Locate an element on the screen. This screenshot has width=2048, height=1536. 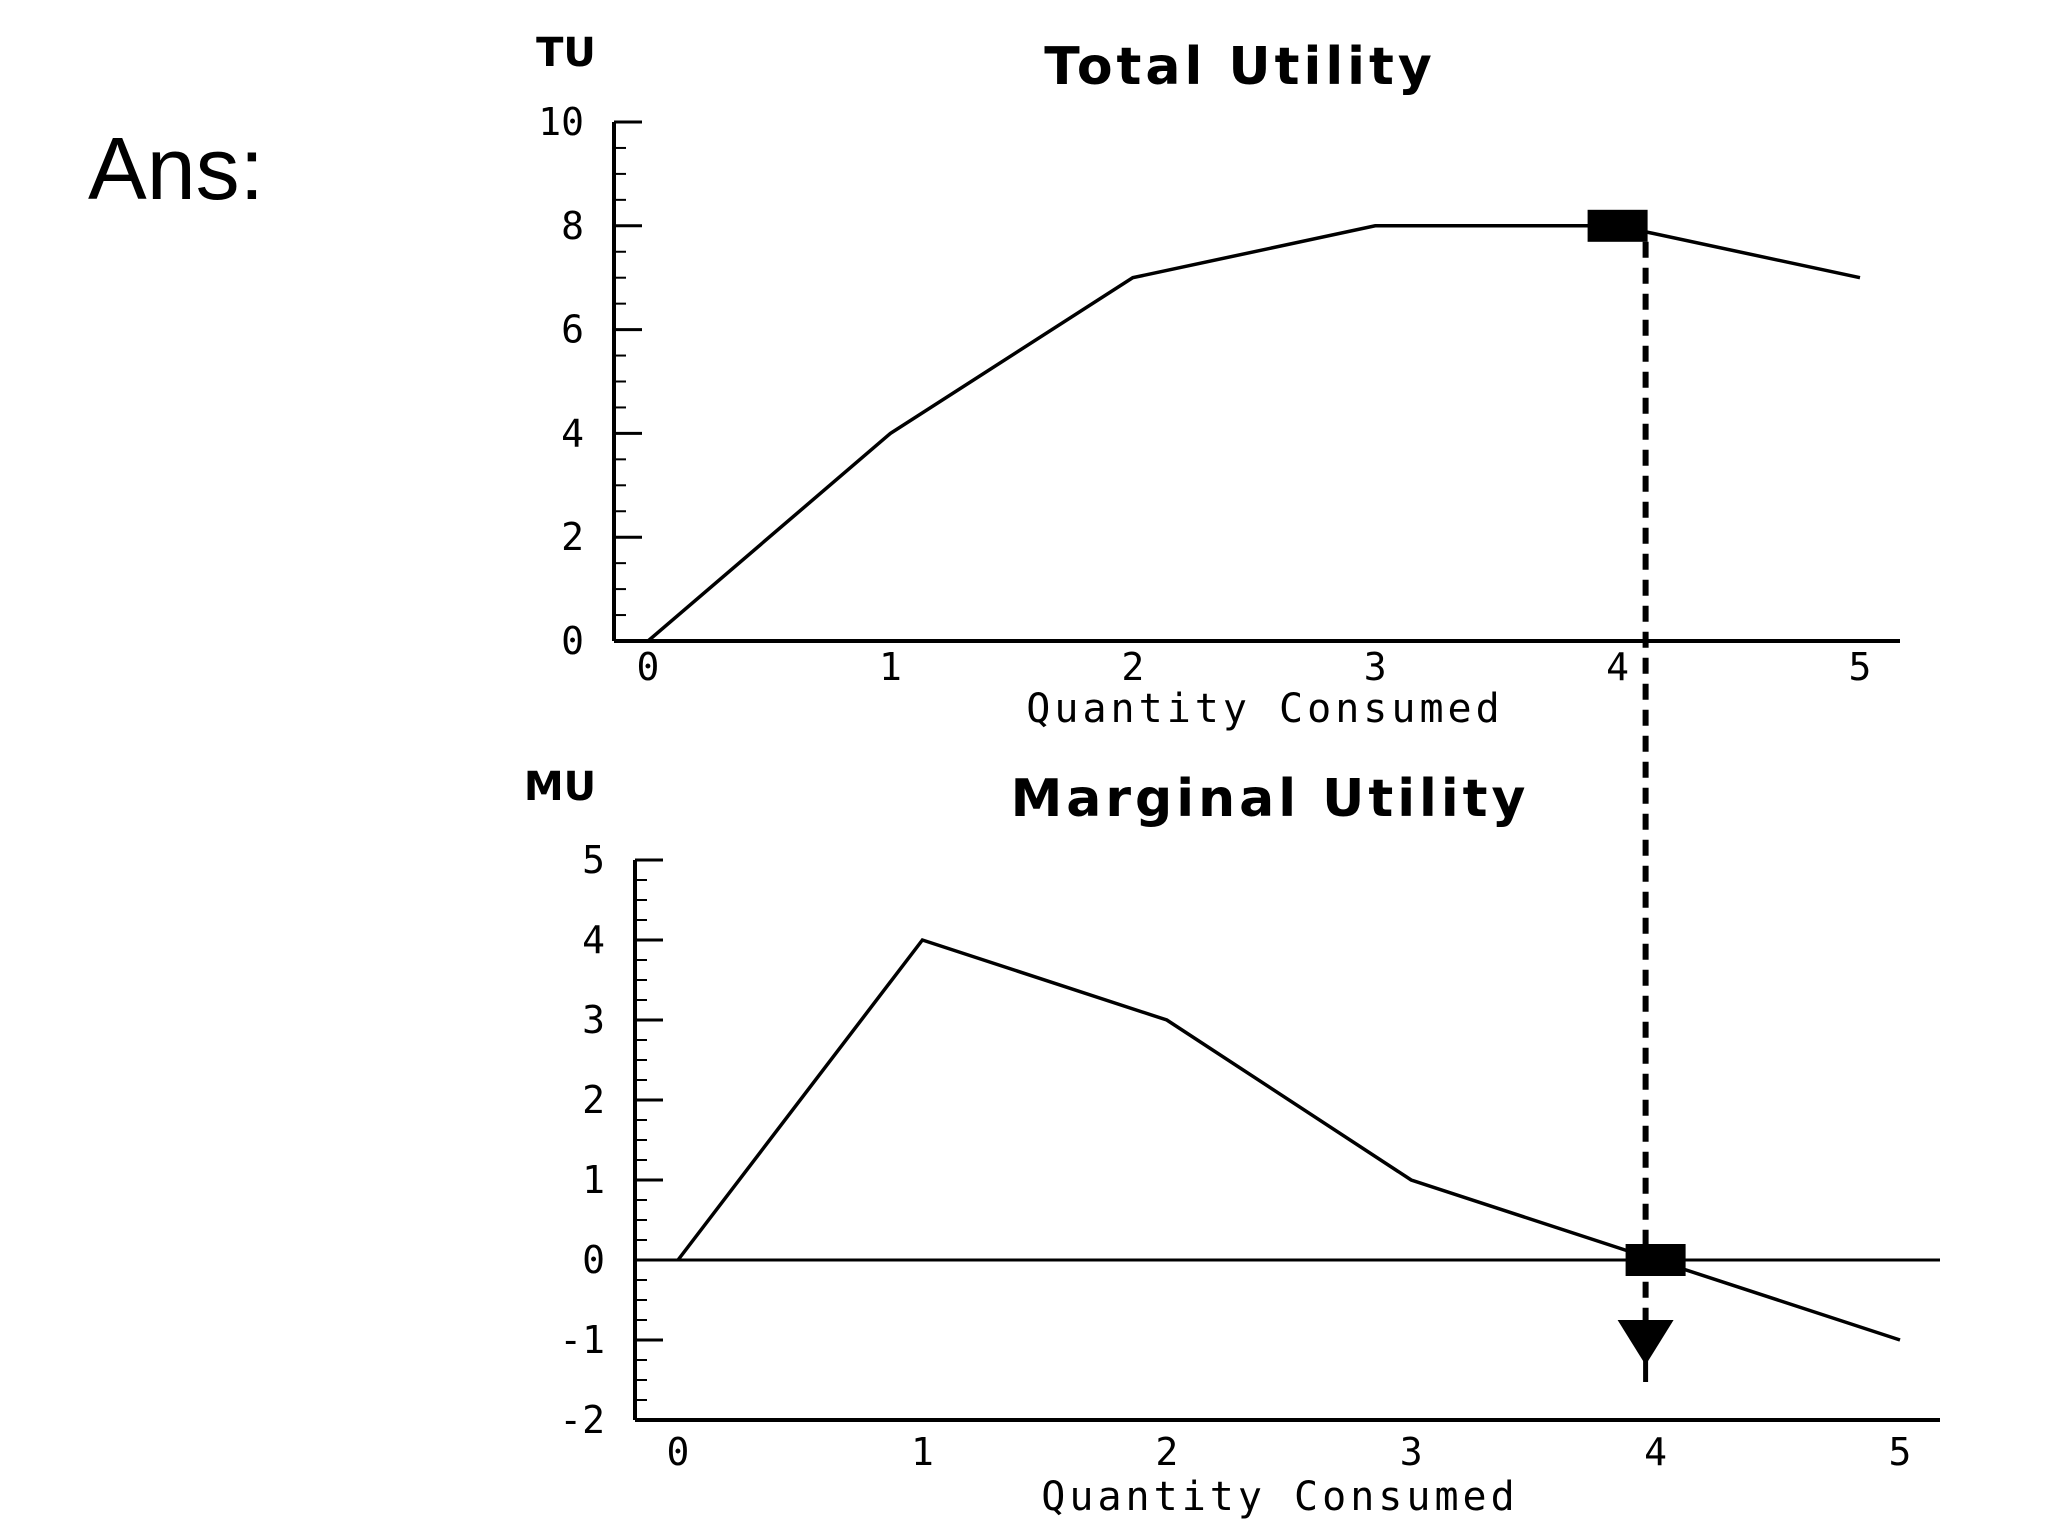
tu-x-axis-label: Quantity Consumed is located at coordinates (1264, 709).